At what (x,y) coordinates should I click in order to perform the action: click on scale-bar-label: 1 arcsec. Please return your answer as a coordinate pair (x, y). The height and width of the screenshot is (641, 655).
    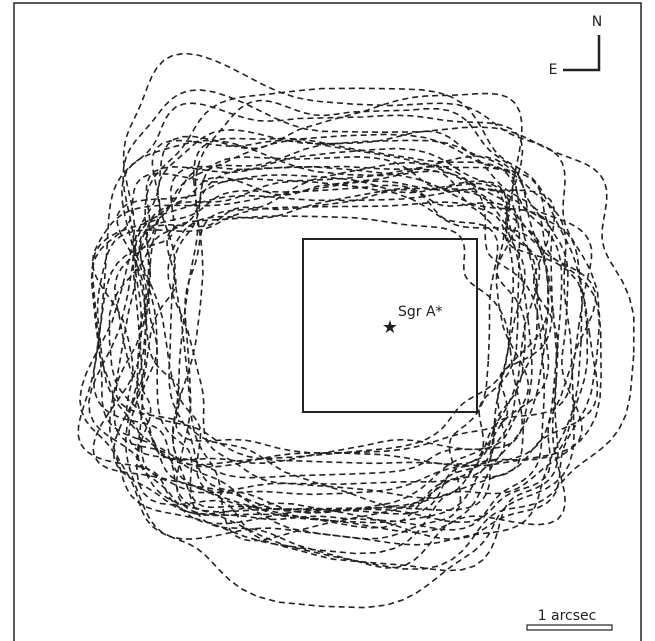
    Looking at the image, I should click on (567, 616).